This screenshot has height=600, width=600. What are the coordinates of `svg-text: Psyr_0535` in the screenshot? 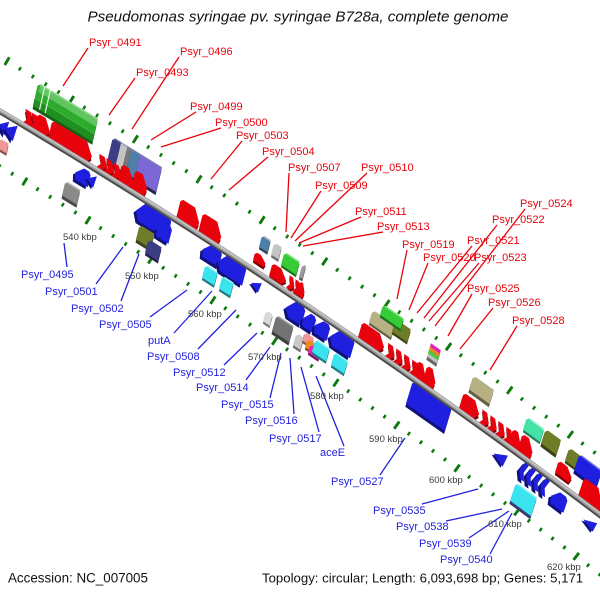 It's located at (399, 511).